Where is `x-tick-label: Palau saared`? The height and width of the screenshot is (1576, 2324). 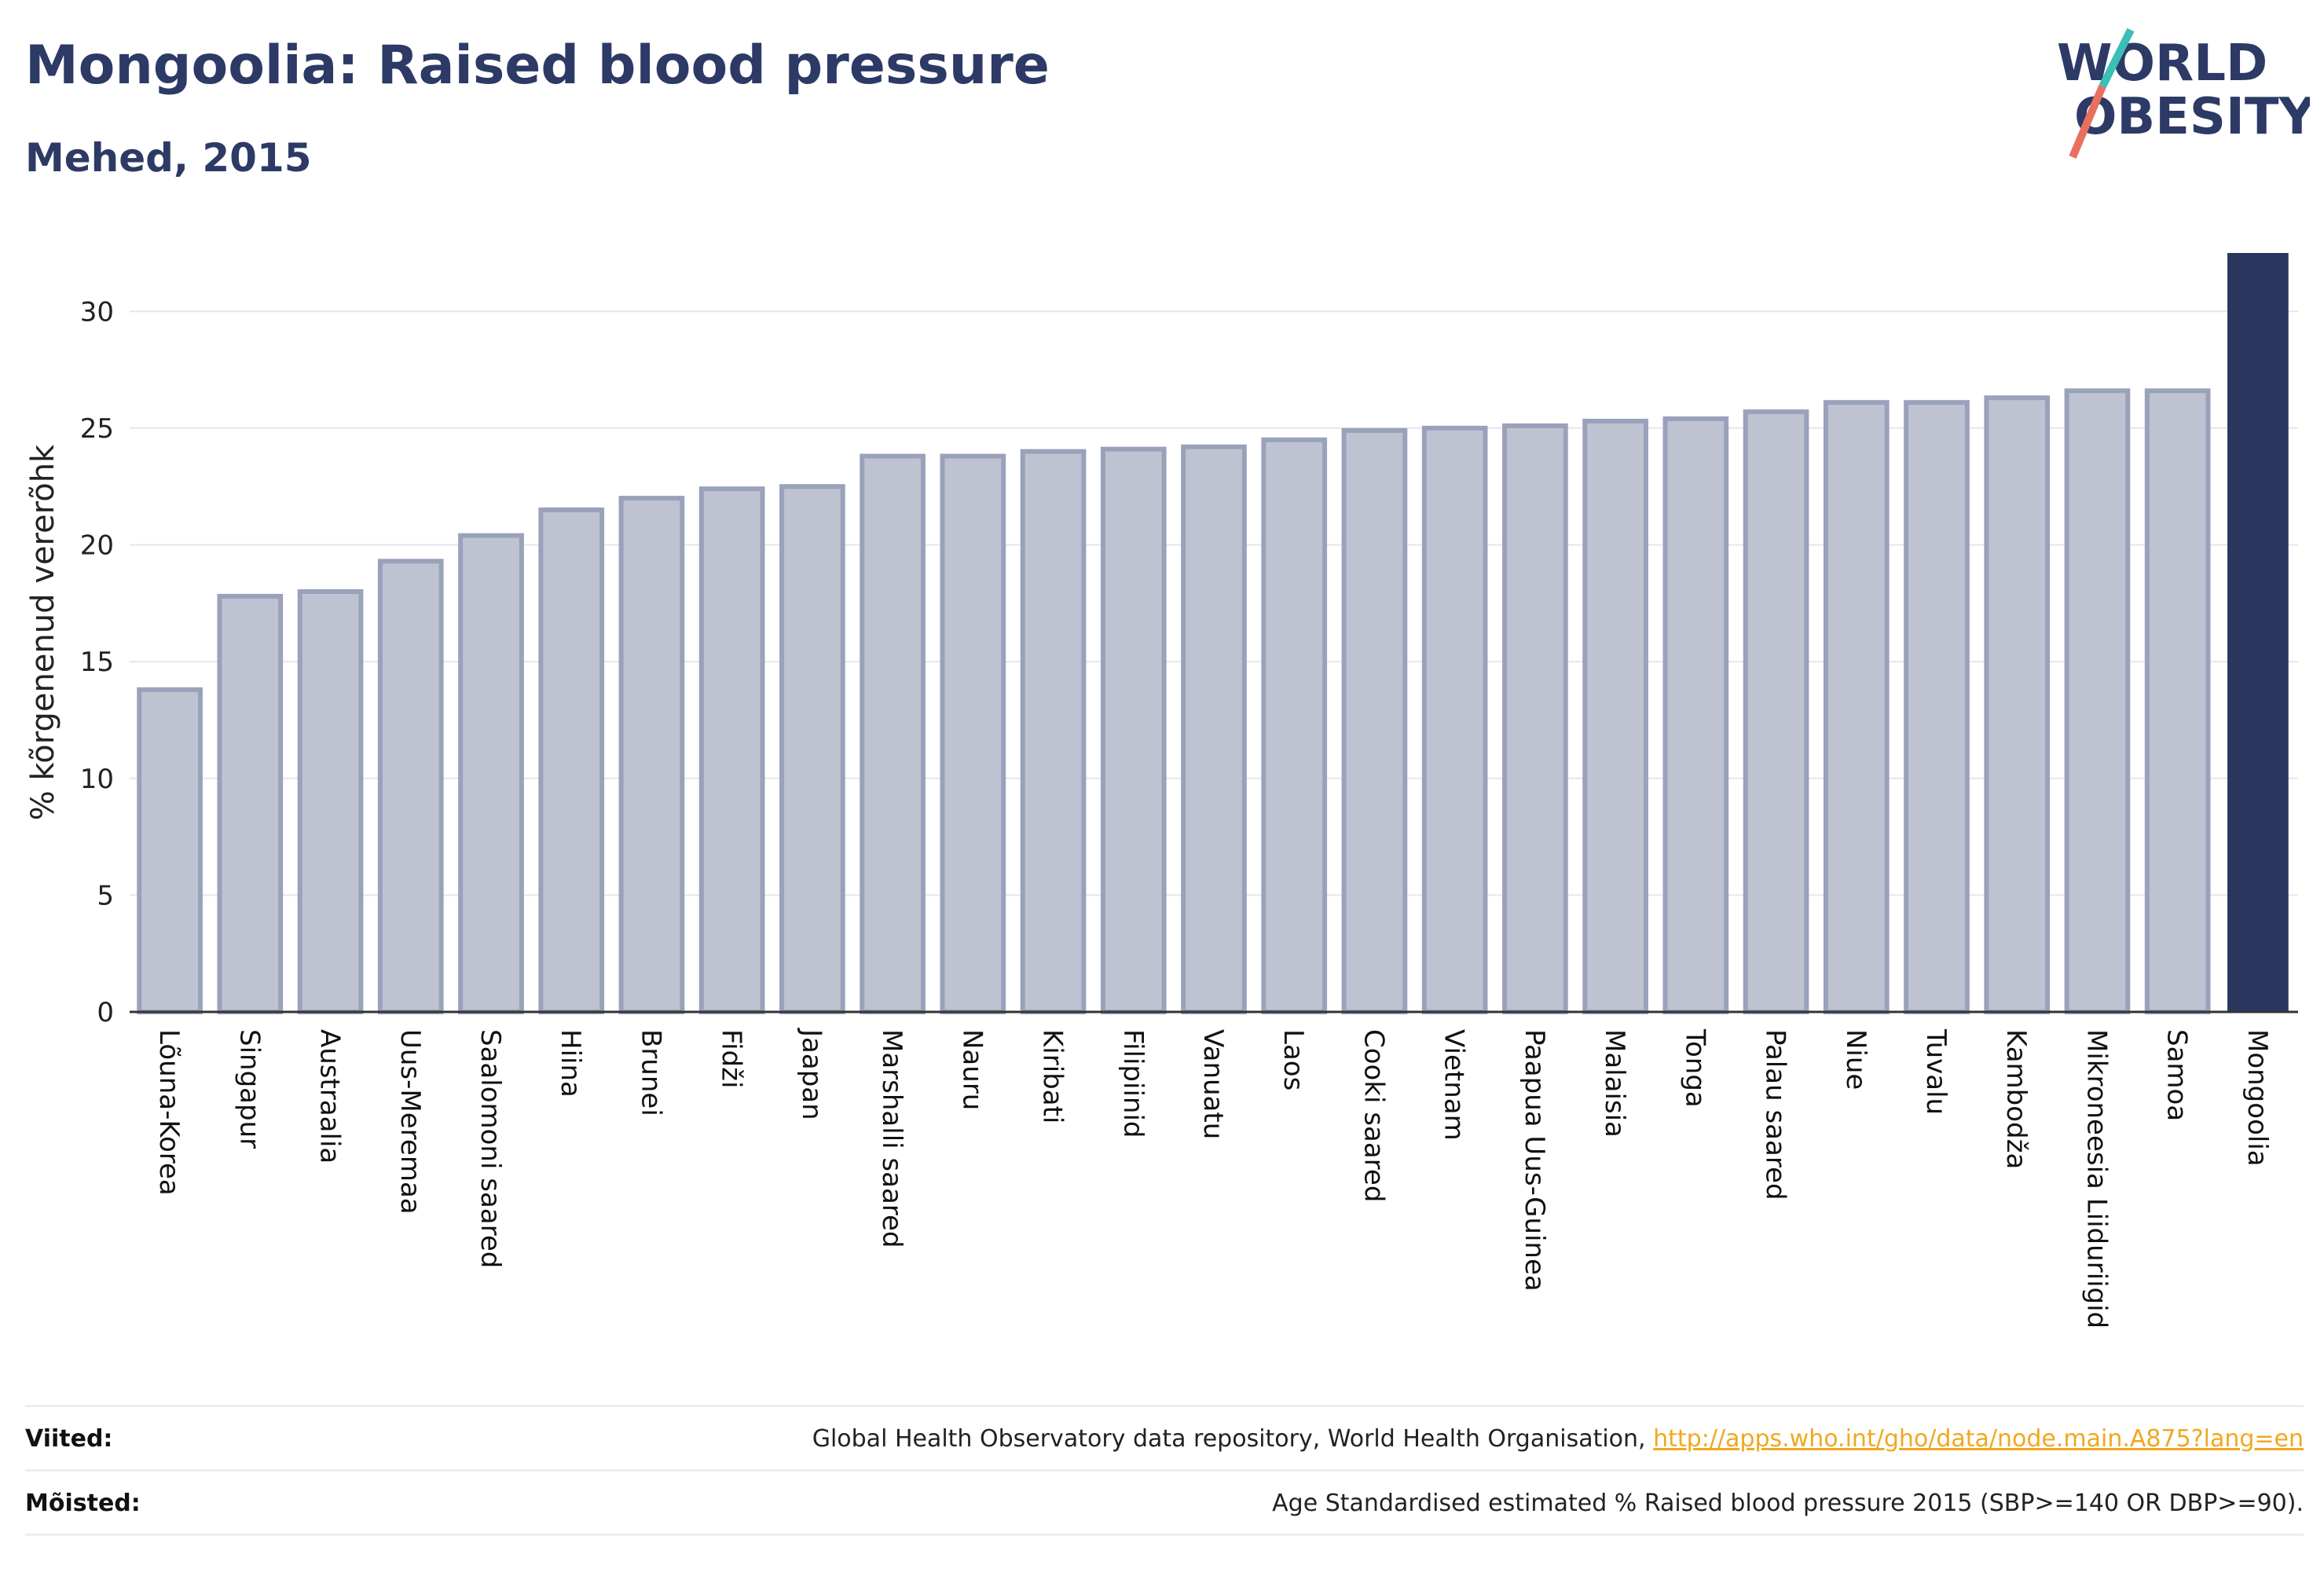
x-tick-label: Palau saared is located at coordinates (1775, 1114).